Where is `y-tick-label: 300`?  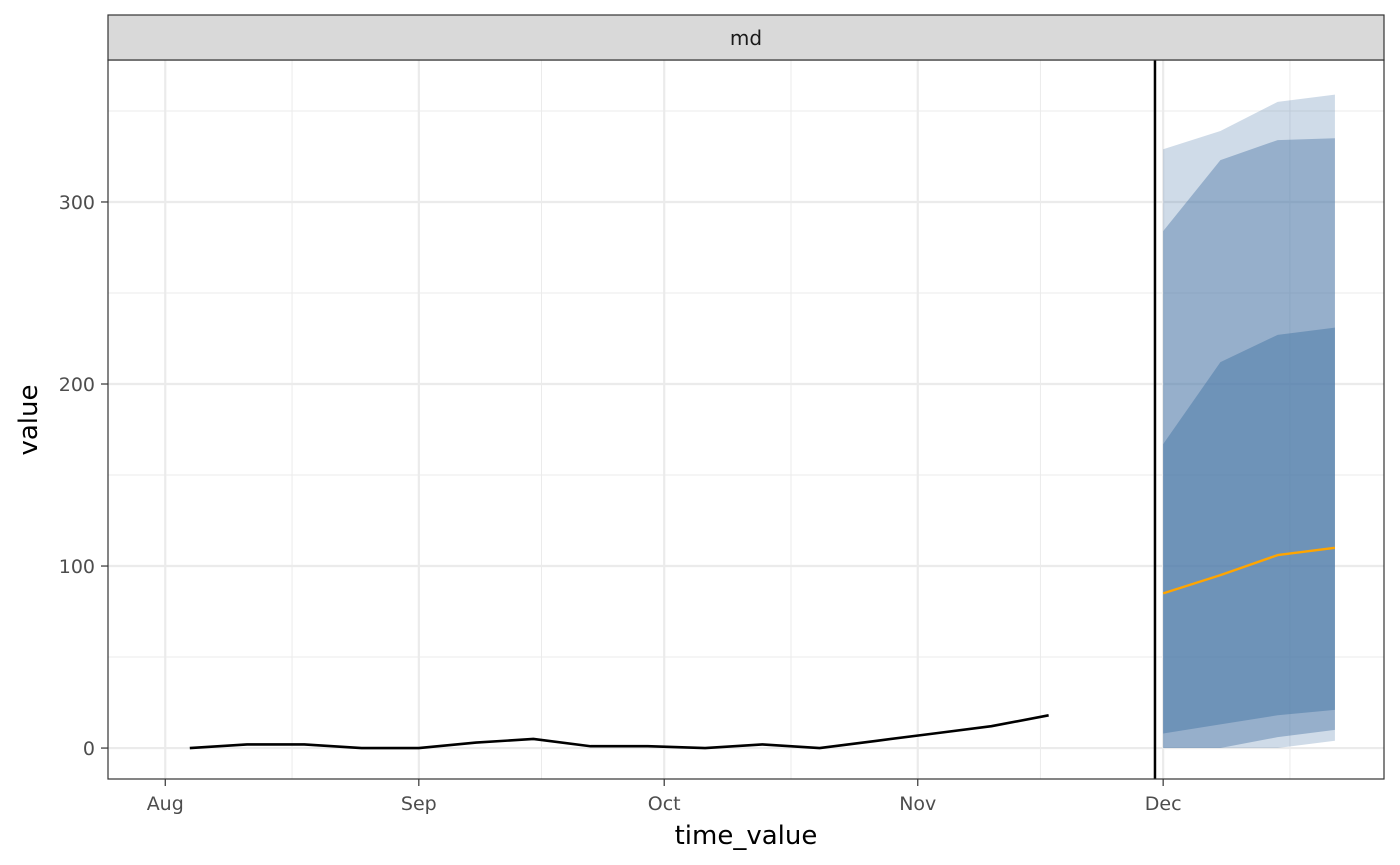 y-tick-label: 300 is located at coordinates (77, 203).